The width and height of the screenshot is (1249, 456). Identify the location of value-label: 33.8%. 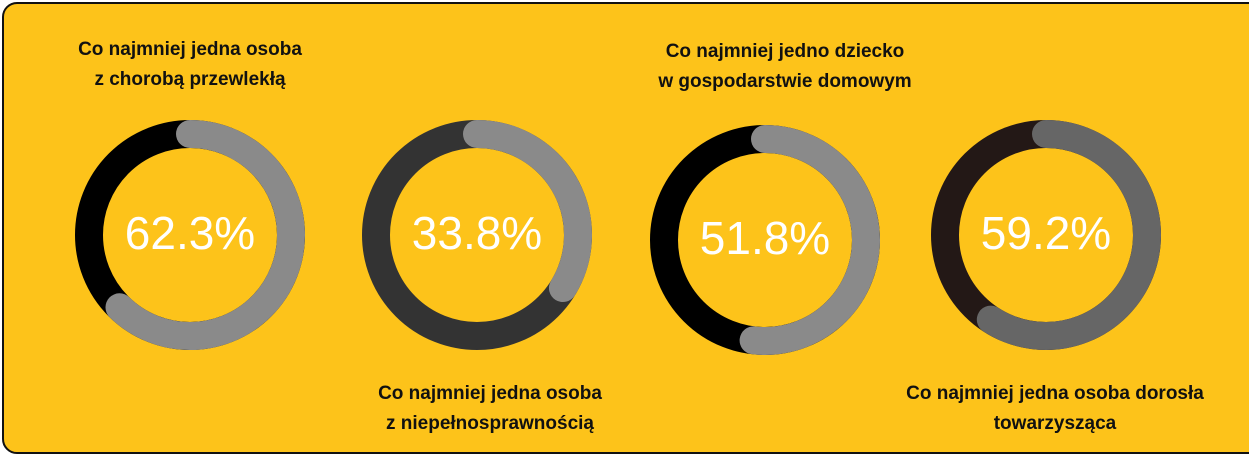
(477, 233).